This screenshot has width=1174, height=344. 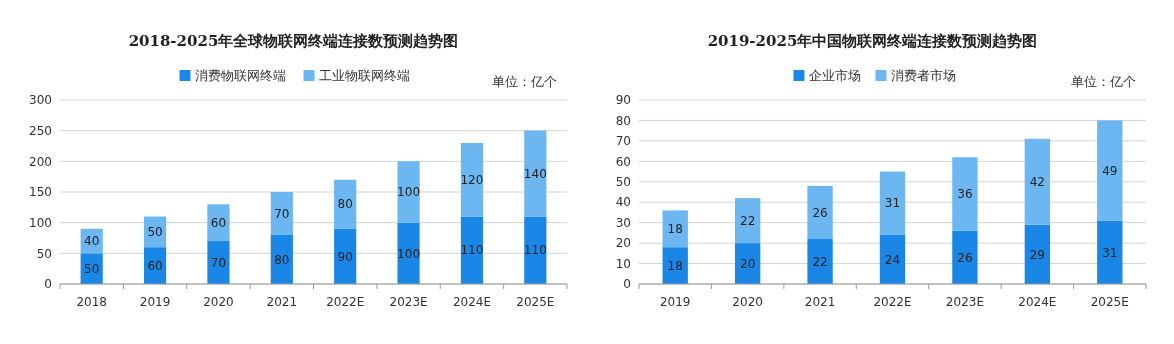 What do you see at coordinates (40, 192) in the screenshot?
I see `y-tick-label: 150` at bounding box center [40, 192].